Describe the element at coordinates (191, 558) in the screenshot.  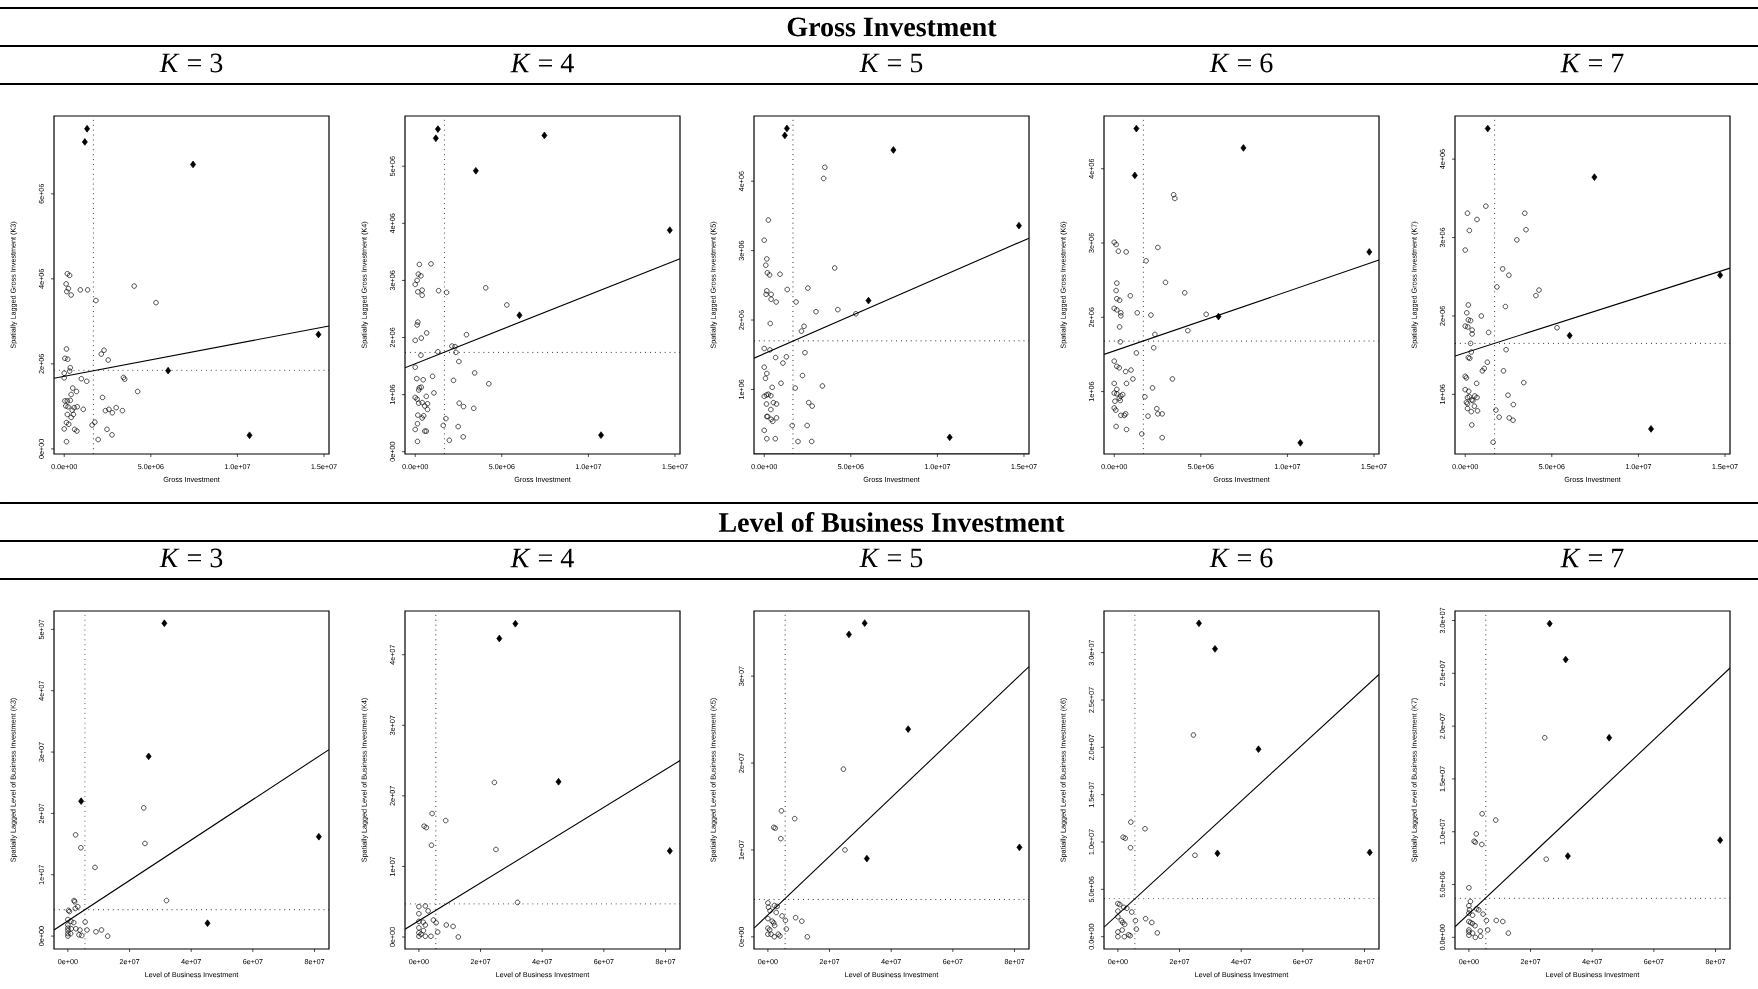
I see `chart-title: K = 3` at that location.